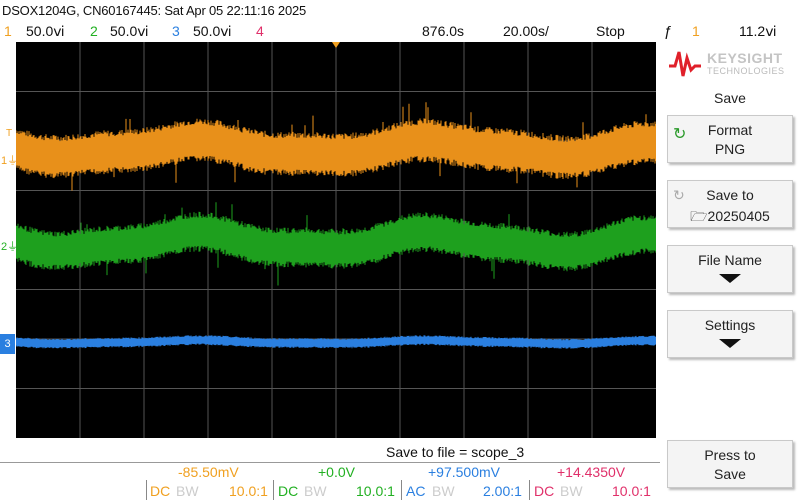 The image size is (800, 503). I want to click on ch2-ground-marker: 2⏚, so click(10, 247).